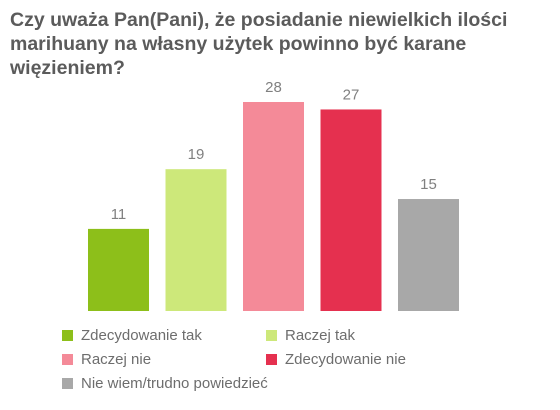 The width and height of the screenshot is (560, 410). I want to click on data-label-5: 15, so click(428, 184).